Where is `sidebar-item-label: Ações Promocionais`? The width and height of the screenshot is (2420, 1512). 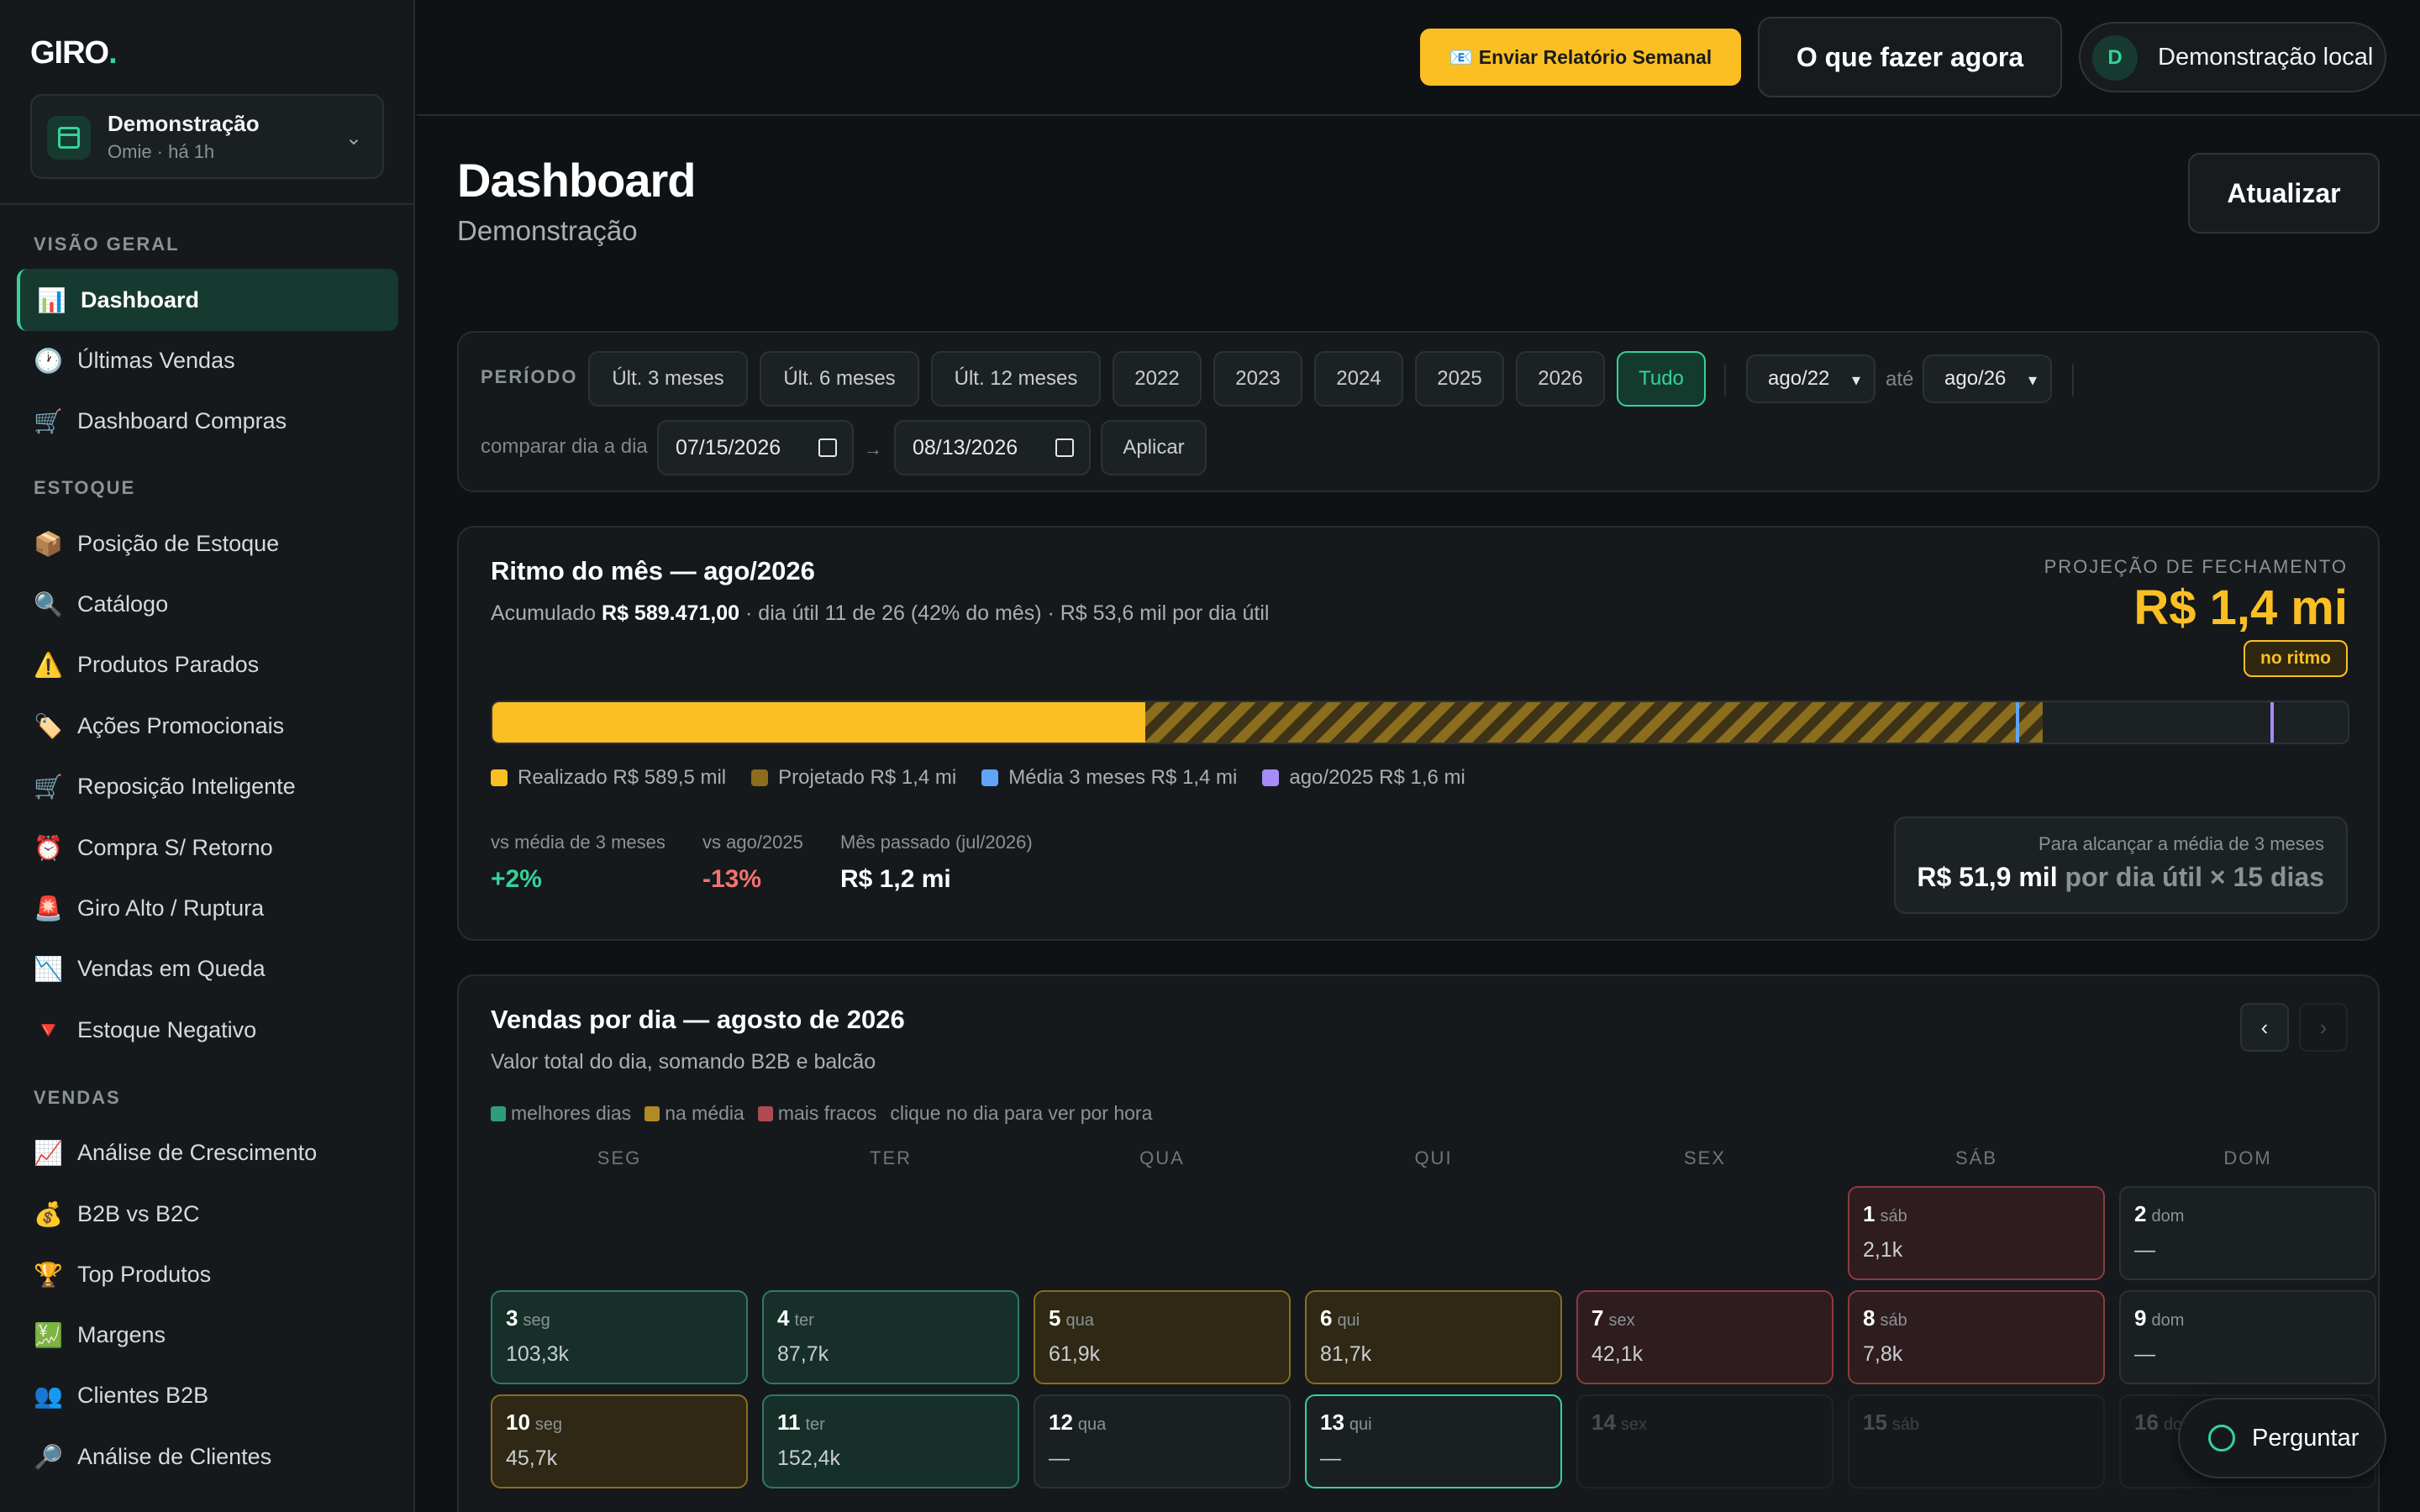
sidebar-item-label: Ações Promocionais is located at coordinates (181, 725).